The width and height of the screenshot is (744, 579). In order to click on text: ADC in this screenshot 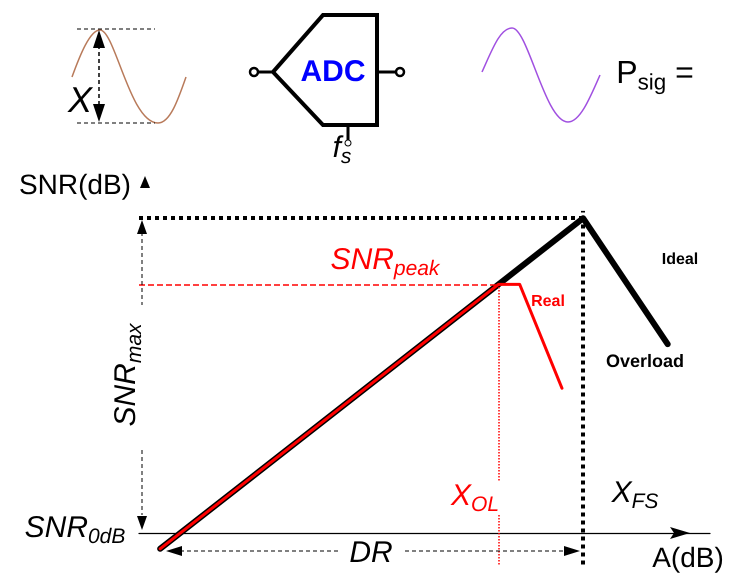, I will do `click(333, 71)`.